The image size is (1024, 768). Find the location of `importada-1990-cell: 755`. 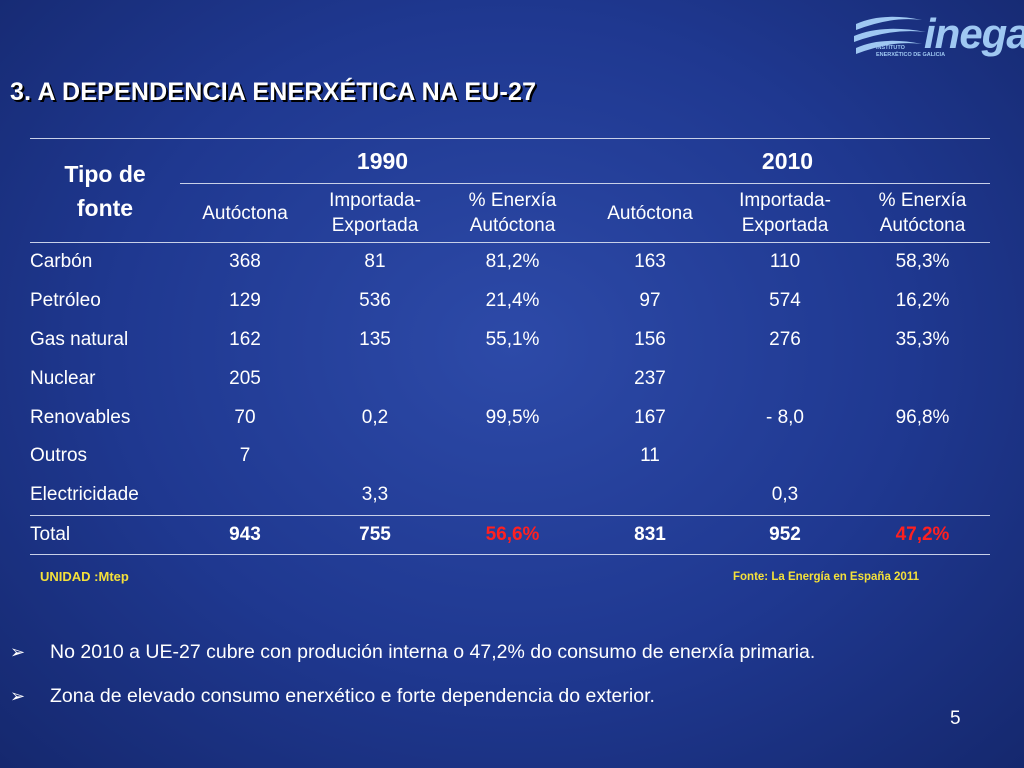

importada-1990-cell: 755 is located at coordinates (375, 535).